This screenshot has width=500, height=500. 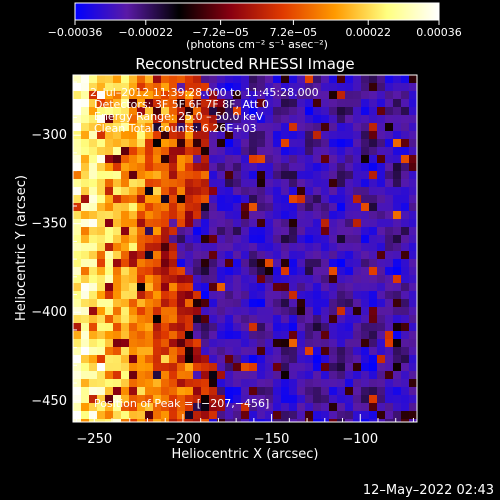 I want to click on colorbar-tick-label: −7.2e−05, so click(x=220, y=32).